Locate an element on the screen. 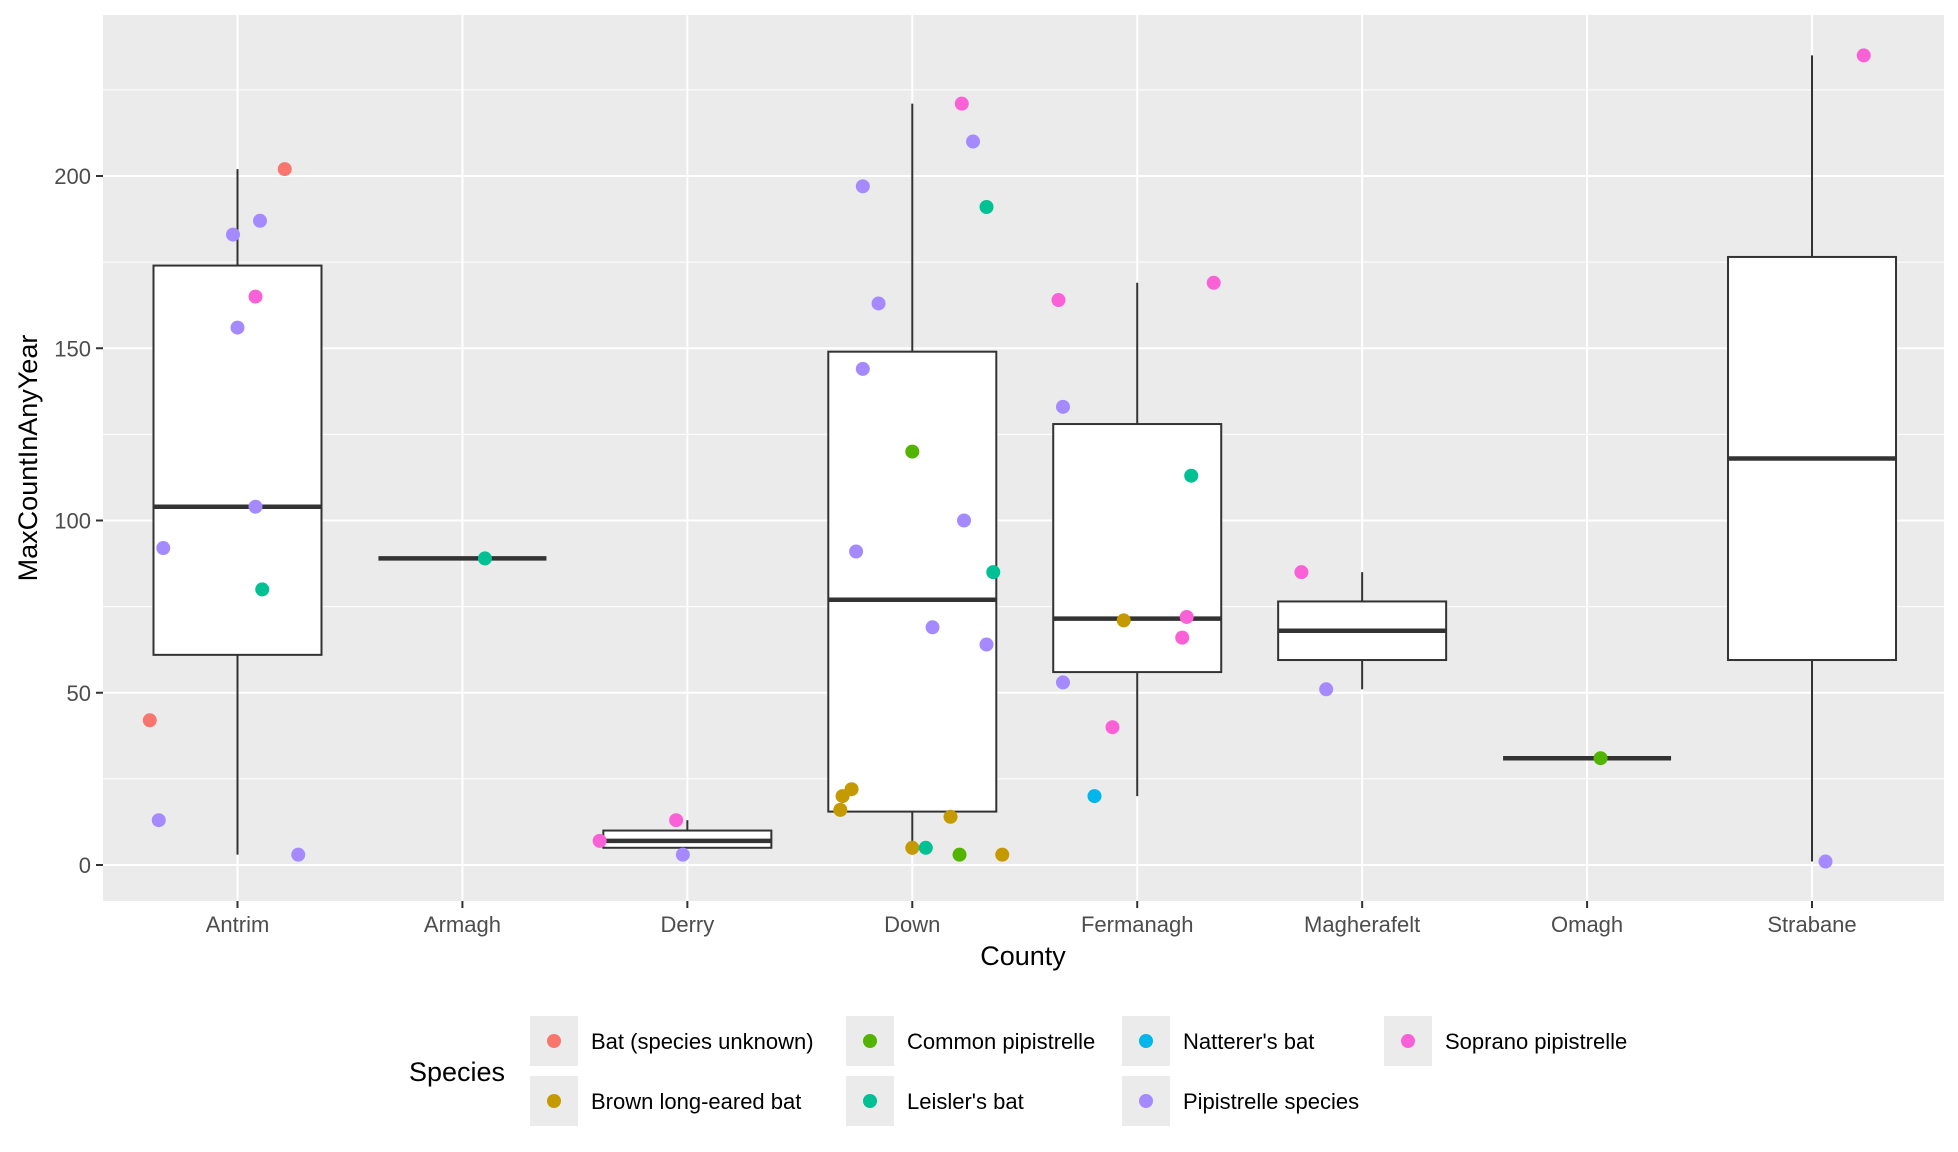  y-axis-title: MaxCountInAnyYear is located at coordinates (28, 458).